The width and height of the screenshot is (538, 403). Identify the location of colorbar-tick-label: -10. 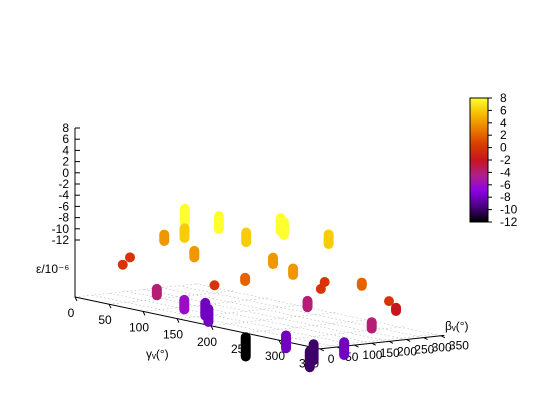
(509, 210).